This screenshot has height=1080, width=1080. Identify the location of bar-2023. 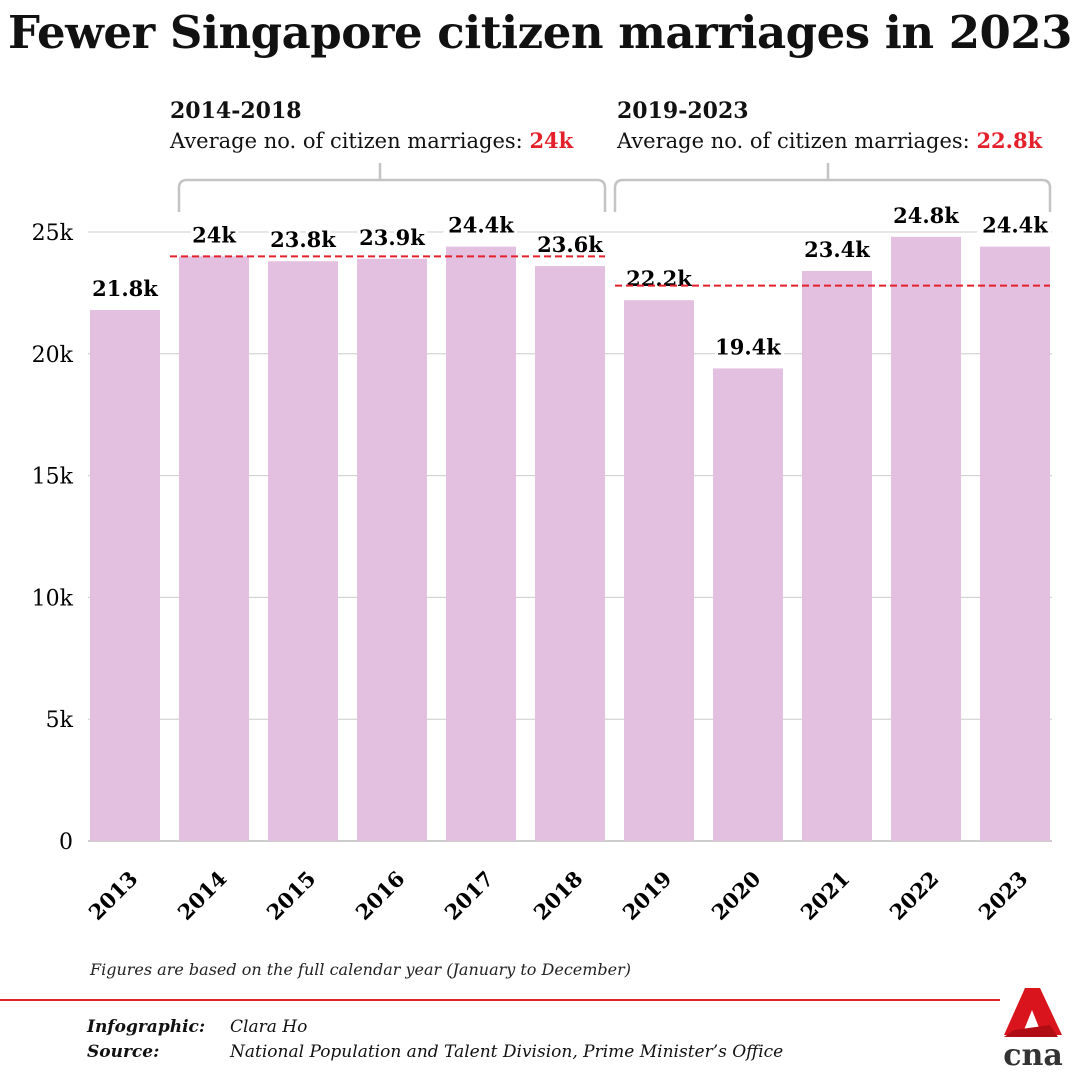
(1015, 544).